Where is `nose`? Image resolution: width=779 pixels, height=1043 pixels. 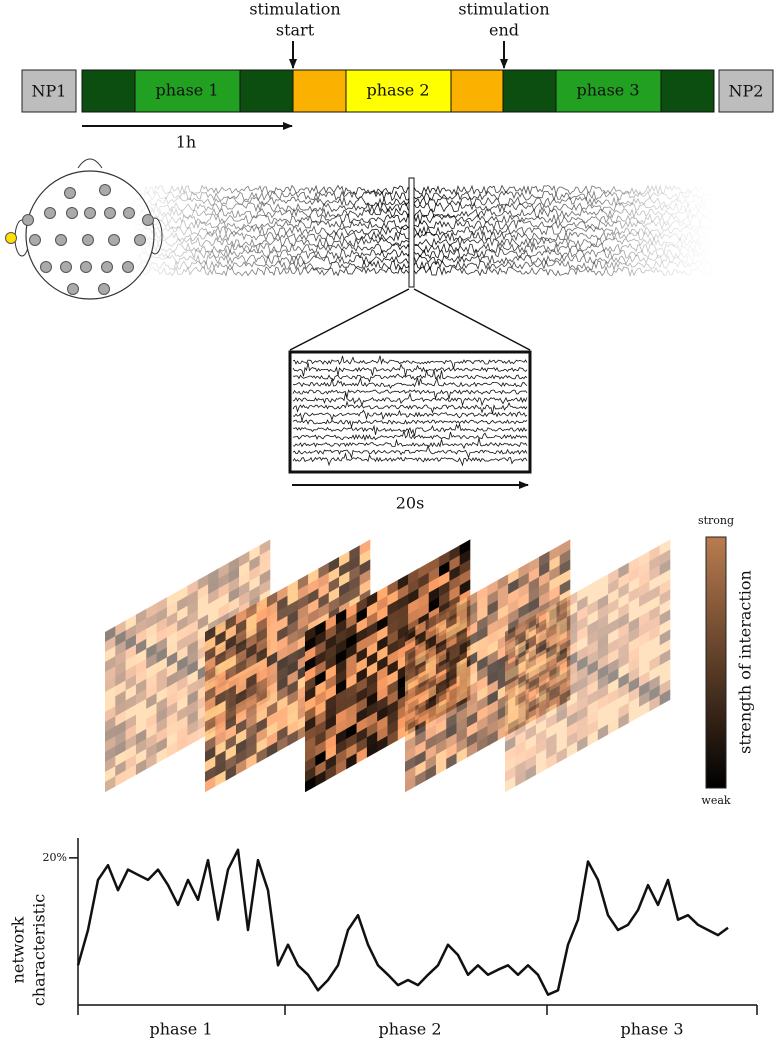
nose is located at coordinates (90, 163).